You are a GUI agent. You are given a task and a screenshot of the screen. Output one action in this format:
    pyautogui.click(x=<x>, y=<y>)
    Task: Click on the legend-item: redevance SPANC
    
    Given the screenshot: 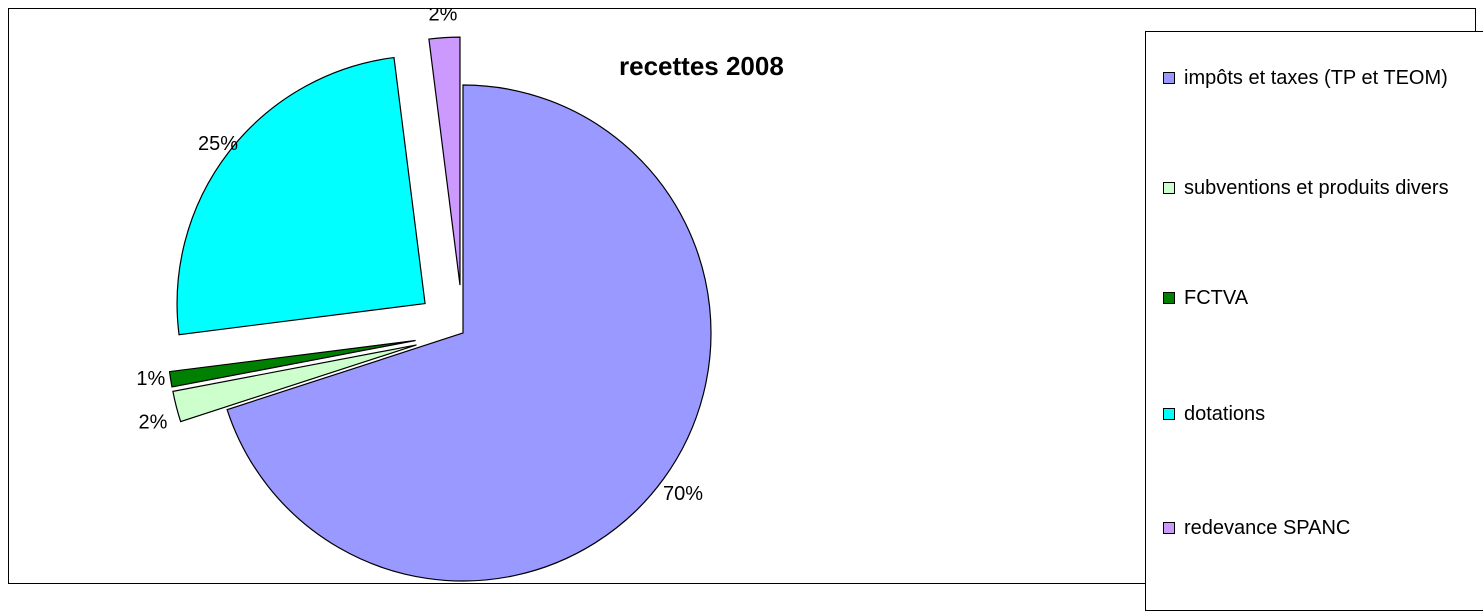 What is the action you would take?
    pyautogui.click(x=1323, y=528)
    